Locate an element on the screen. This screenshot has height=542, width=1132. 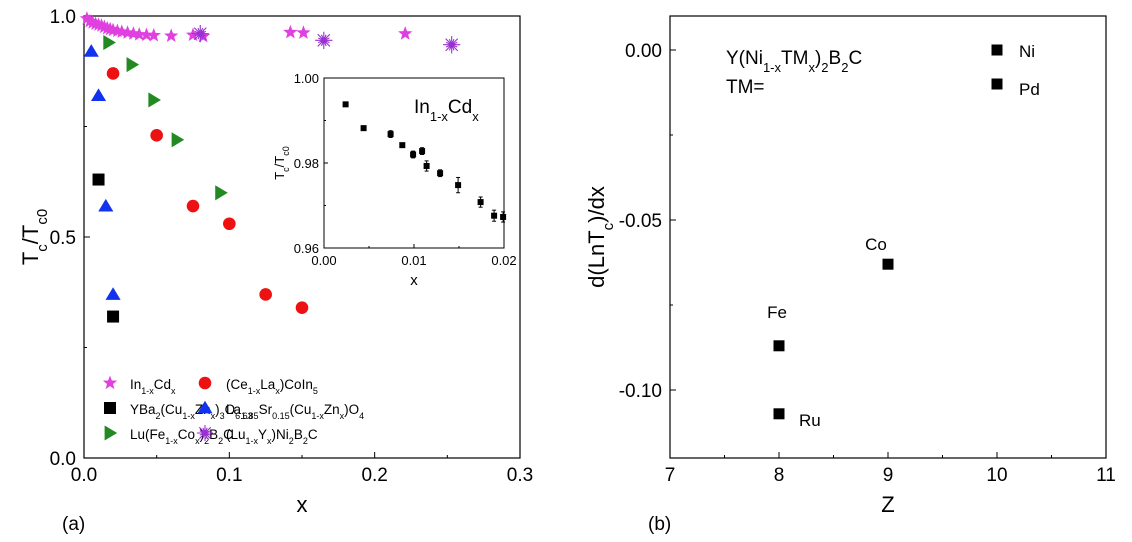
y-tick-label: 0.5 is located at coordinates (63, 238).